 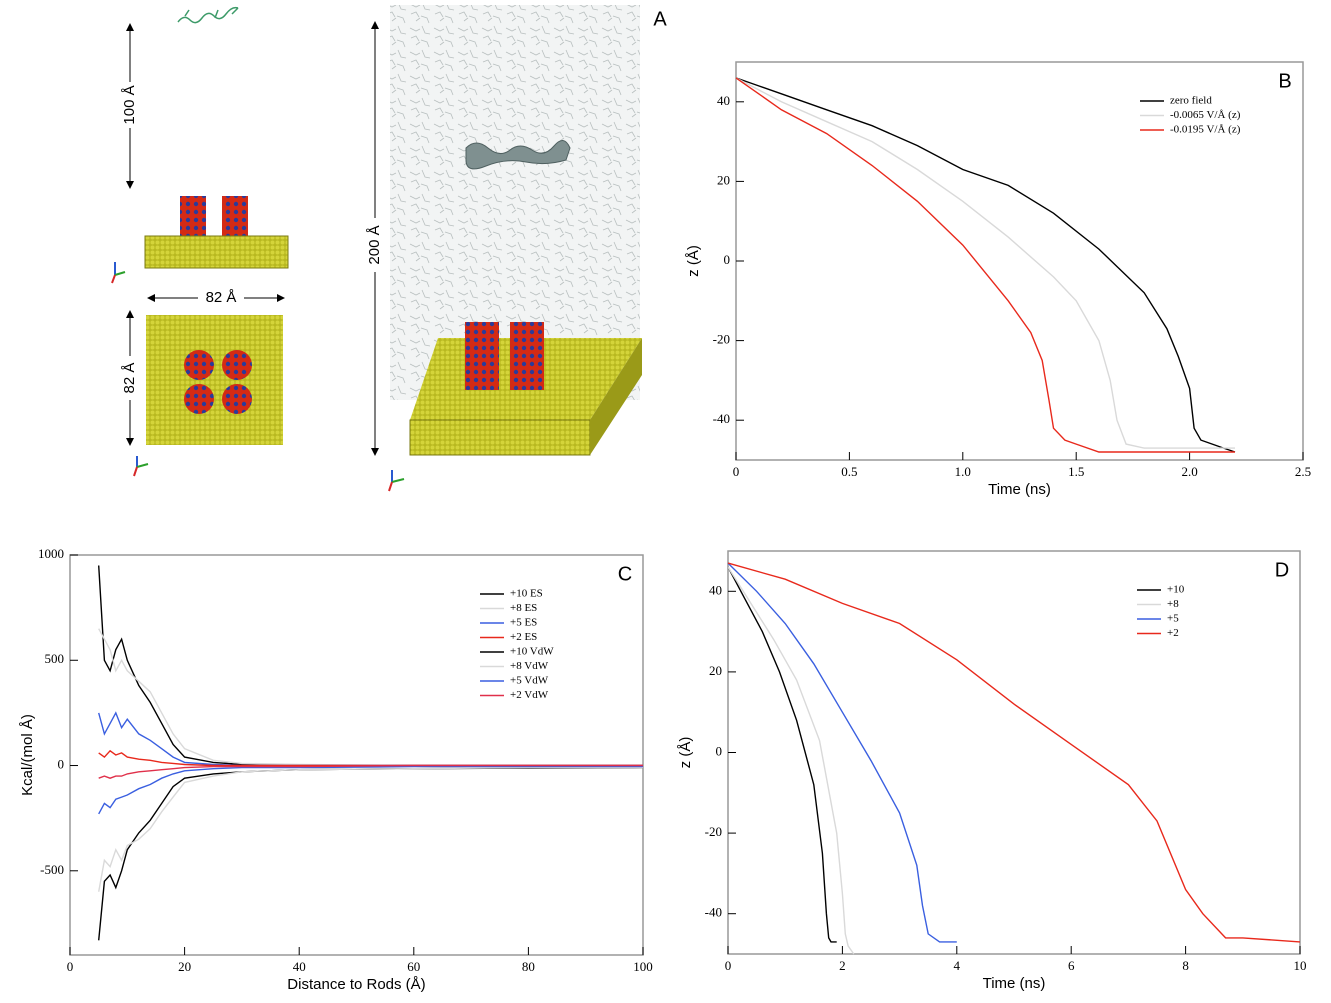 What do you see at coordinates (299, 966) in the screenshot?
I see `x-tick-label: 40` at bounding box center [299, 966].